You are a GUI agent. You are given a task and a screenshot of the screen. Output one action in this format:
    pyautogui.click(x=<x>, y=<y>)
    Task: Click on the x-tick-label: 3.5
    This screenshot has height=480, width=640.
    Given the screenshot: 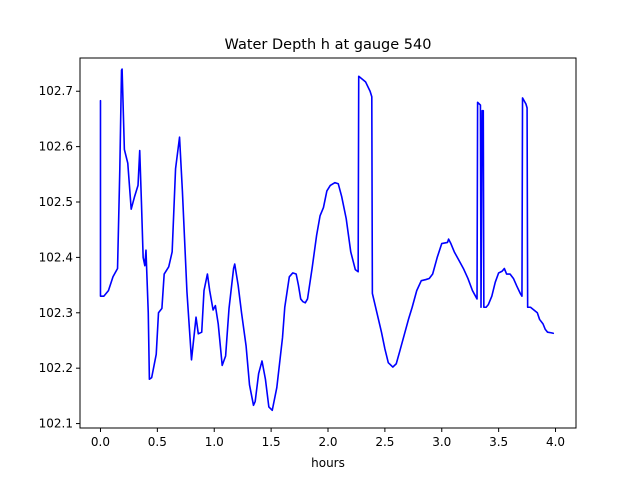 What is the action you would take?
    pyautogui.click(x=498, y=442)
    